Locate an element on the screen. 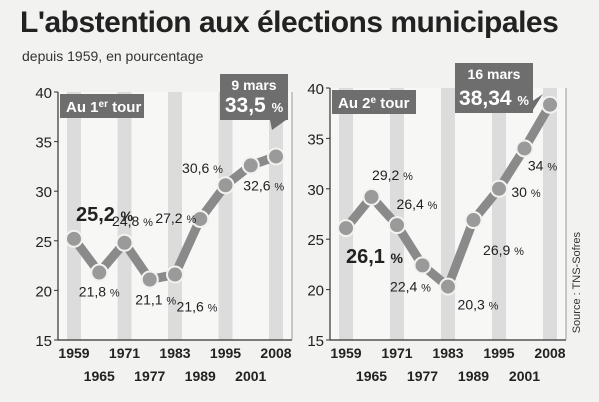 The image size is (599, 402). data-label: 29,2 % is located at coordinates (392, 175).